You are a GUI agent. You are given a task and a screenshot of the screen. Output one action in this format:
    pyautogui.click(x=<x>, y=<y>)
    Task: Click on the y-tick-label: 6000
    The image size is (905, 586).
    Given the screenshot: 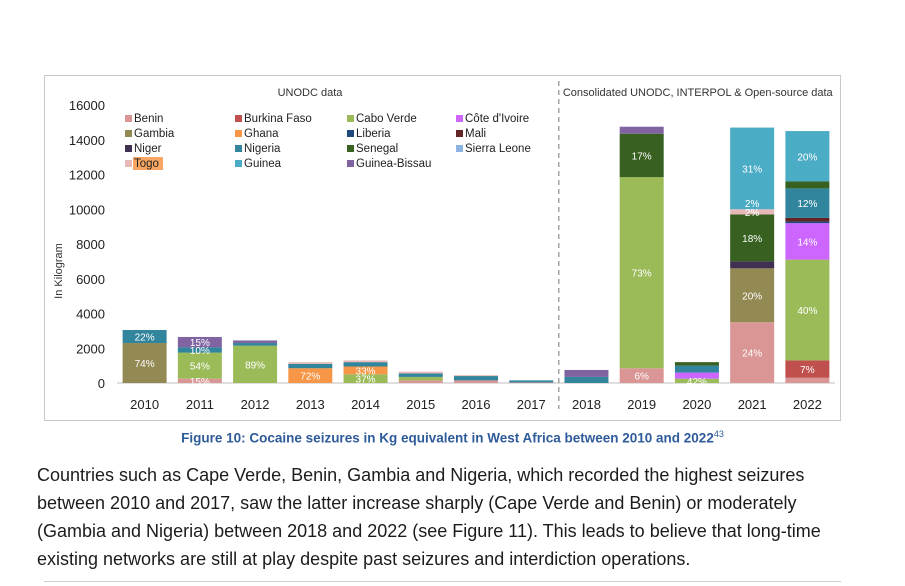 What is the action you would take?
    pyautogui.click(x=90, y=279)
    